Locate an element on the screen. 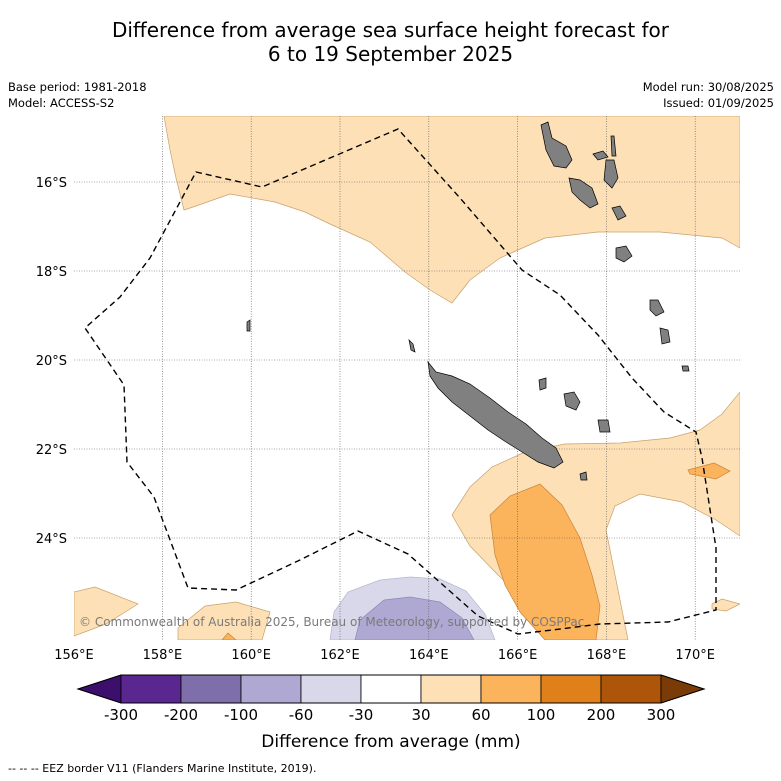 The width and height of the screenshot is (781, 781). colorbar-title: Difference from average (mm) is located at coordinates (390, 742).